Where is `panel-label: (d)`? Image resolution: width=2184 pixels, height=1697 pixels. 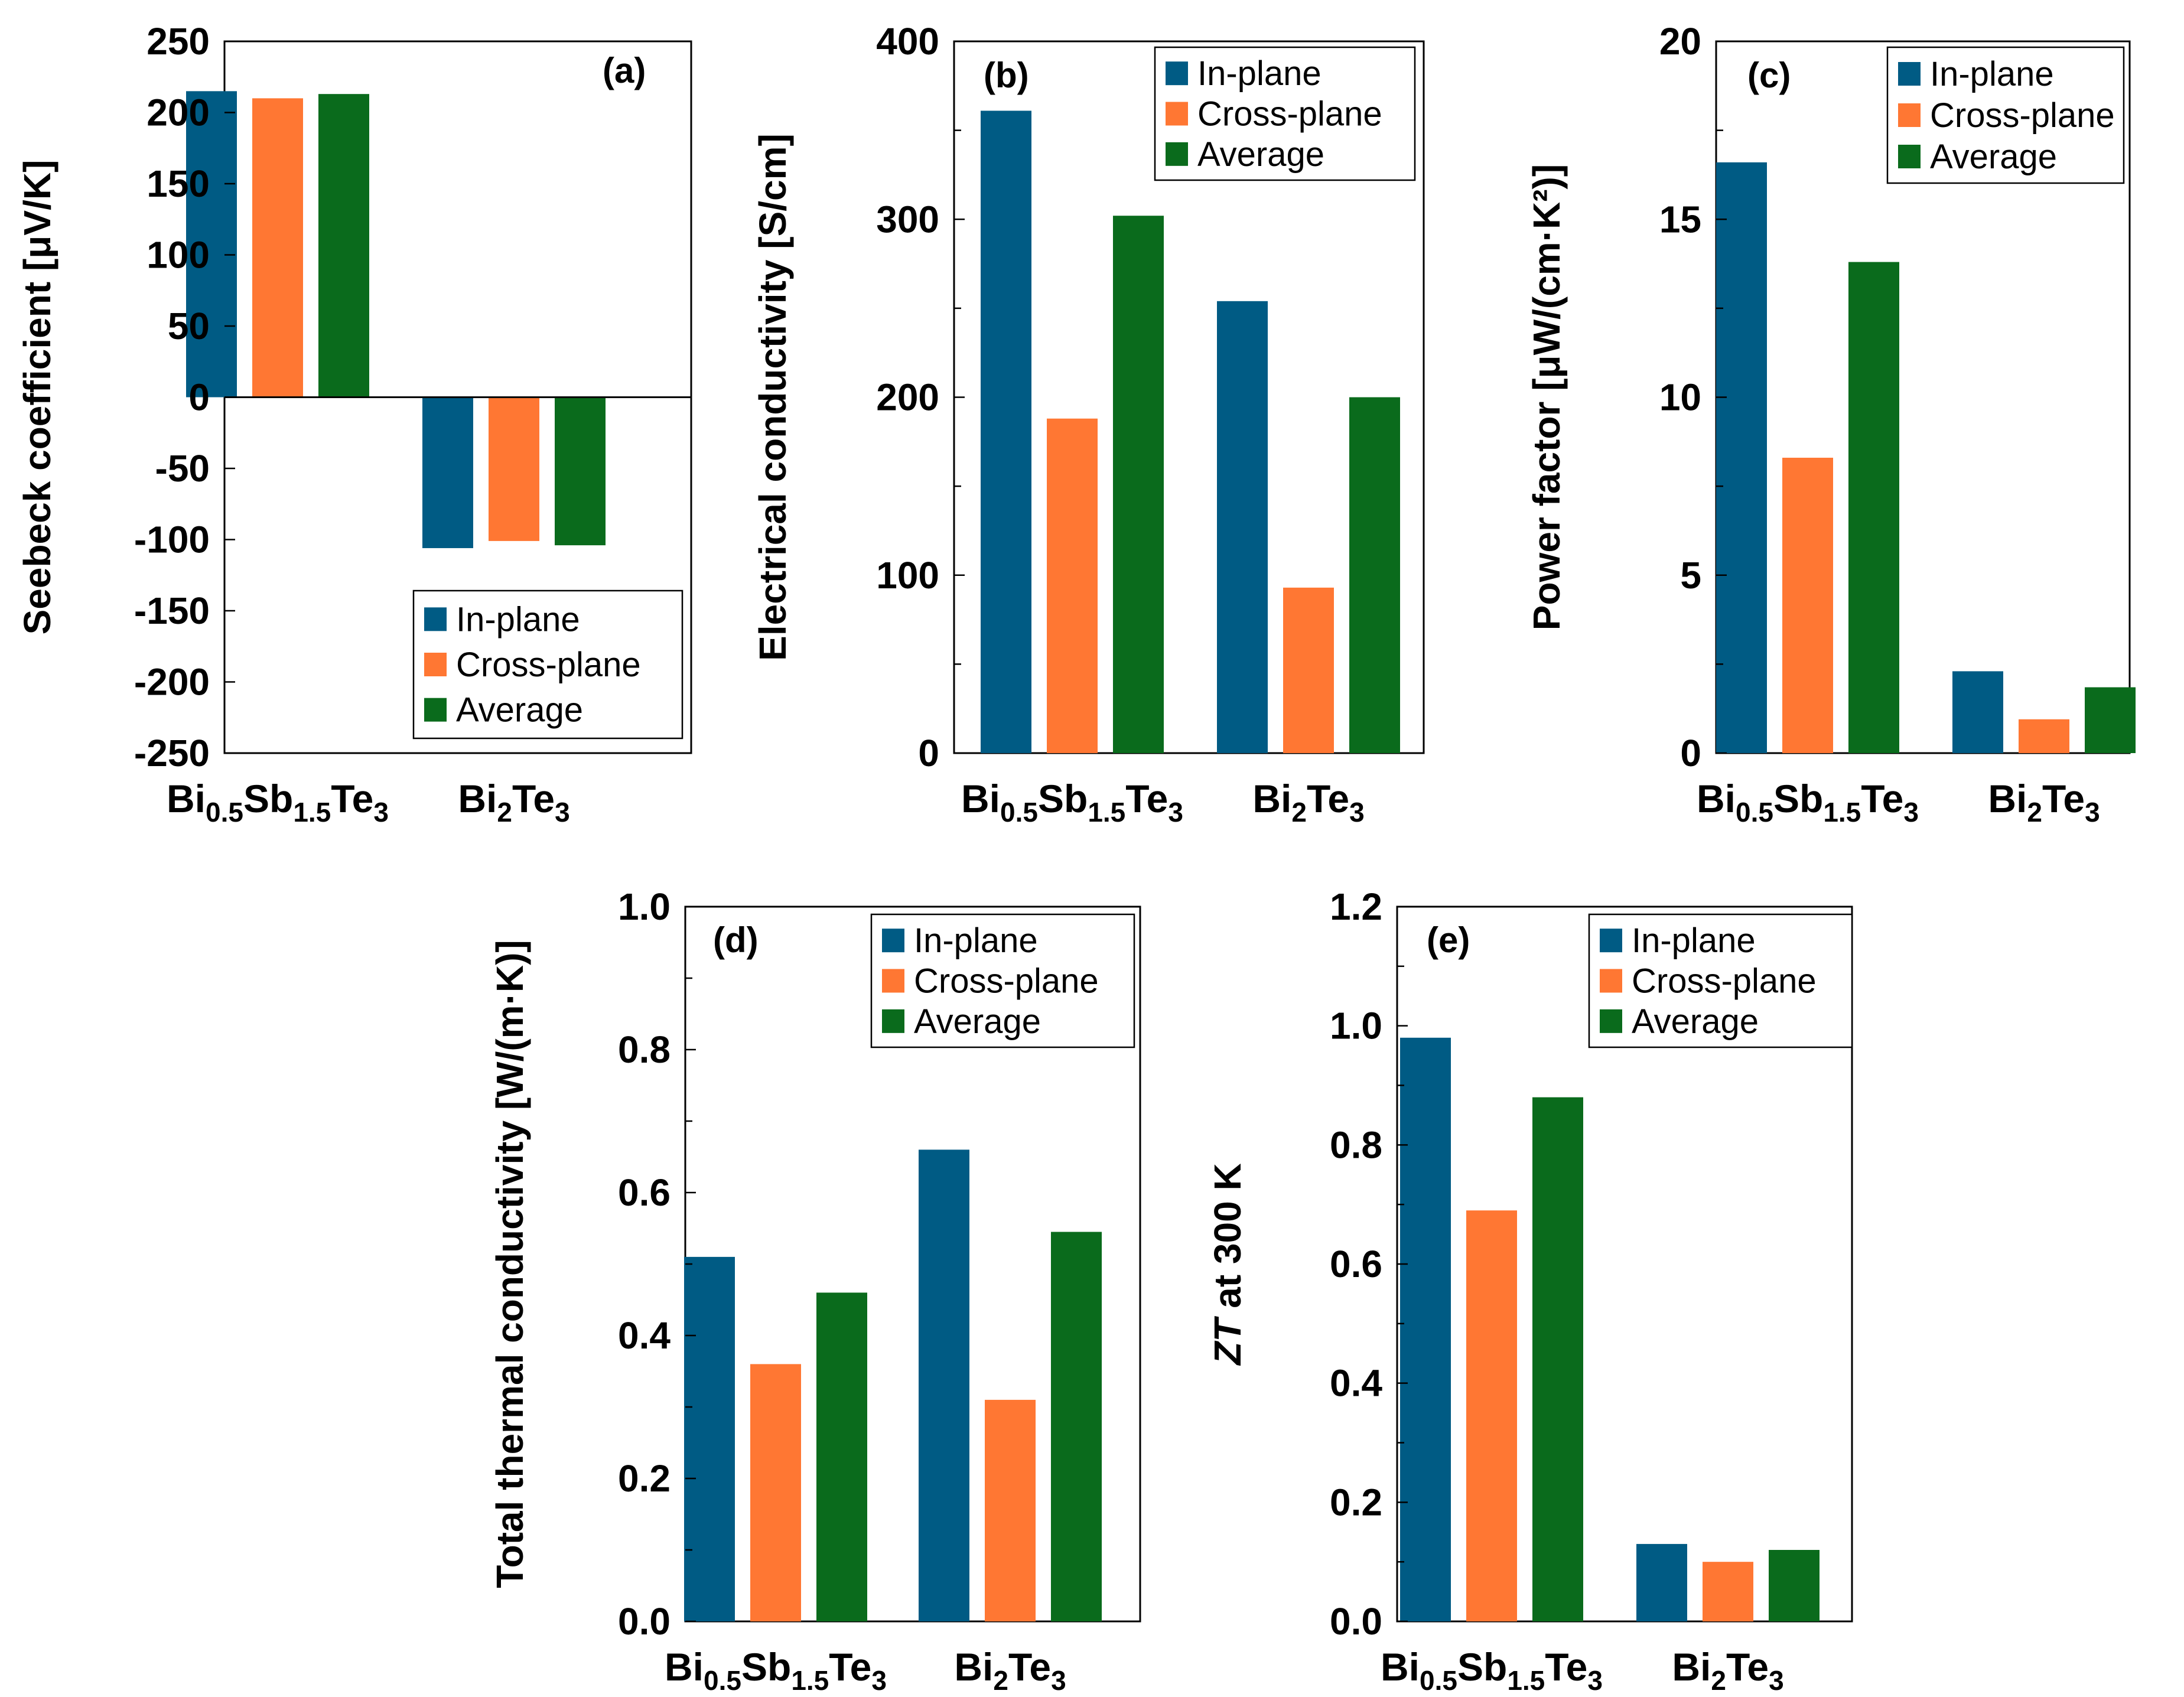 panel-label: (d) is located at coordinates (736, 940).